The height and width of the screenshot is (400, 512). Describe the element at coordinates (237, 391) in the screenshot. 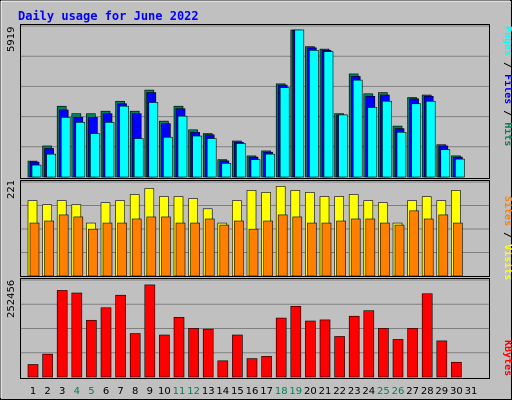

I see `day-label: 15` at that location.